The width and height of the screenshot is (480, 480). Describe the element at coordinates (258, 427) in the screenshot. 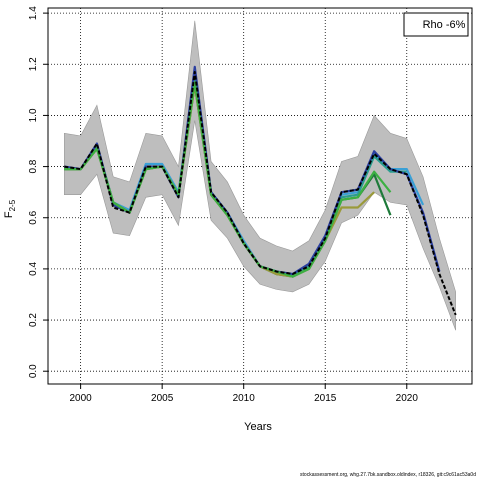

I see `x-axis-title: Years` at that location.